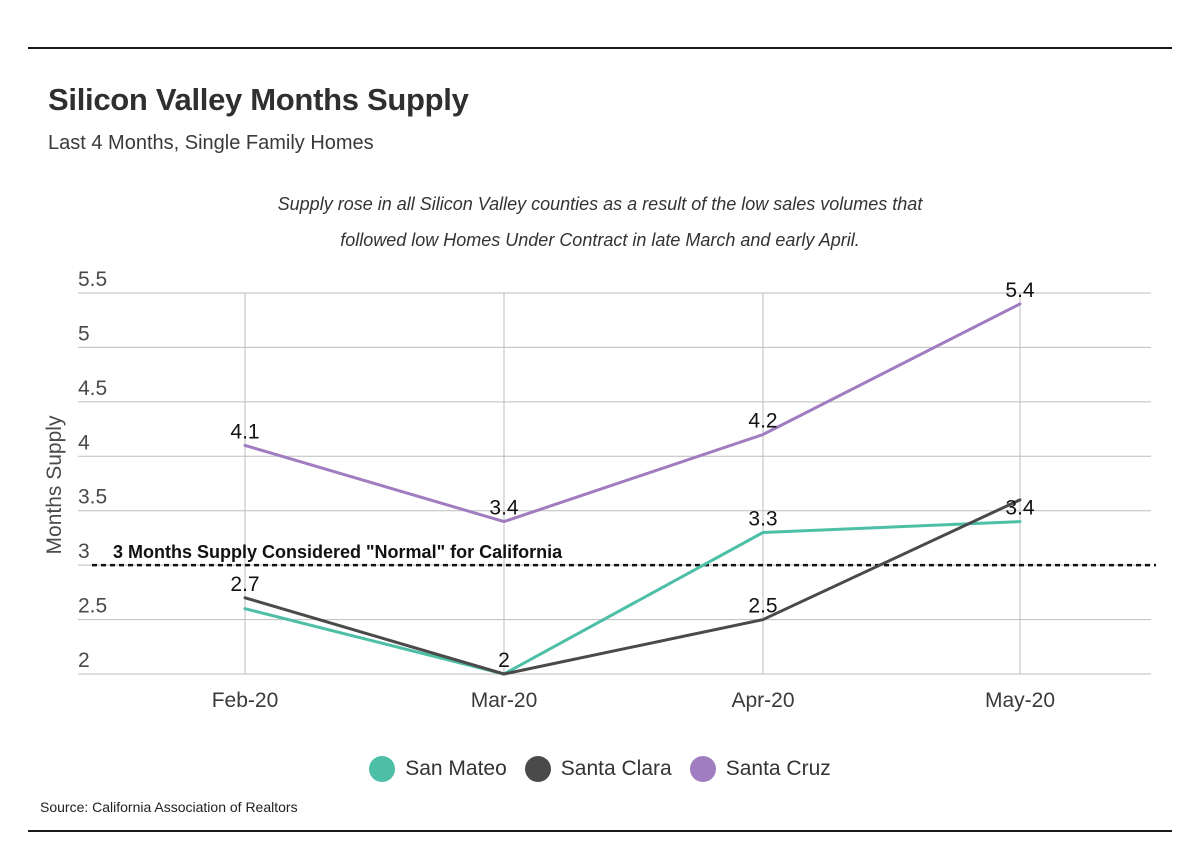  What do you see at coordinates (616, 768) in the screenshot?
I see `legend-label-santa-clara: Santa Clara` at bounding box center [616, 768].